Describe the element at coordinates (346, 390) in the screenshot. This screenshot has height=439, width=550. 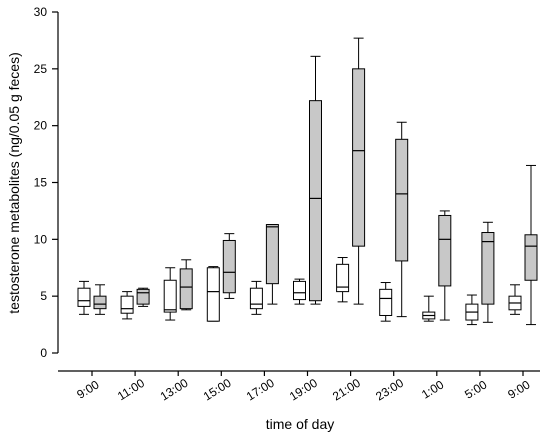
I see `x-tick-label: 21:00` at that location.